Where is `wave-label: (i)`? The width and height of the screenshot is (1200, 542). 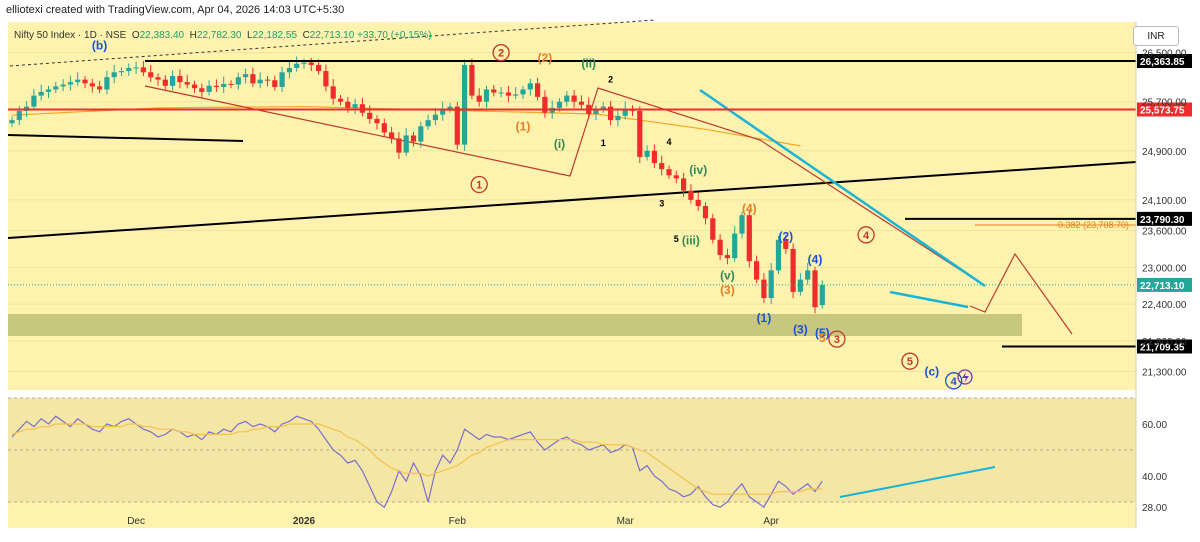
wave-label: (i) is located at coordinates (559, 144).